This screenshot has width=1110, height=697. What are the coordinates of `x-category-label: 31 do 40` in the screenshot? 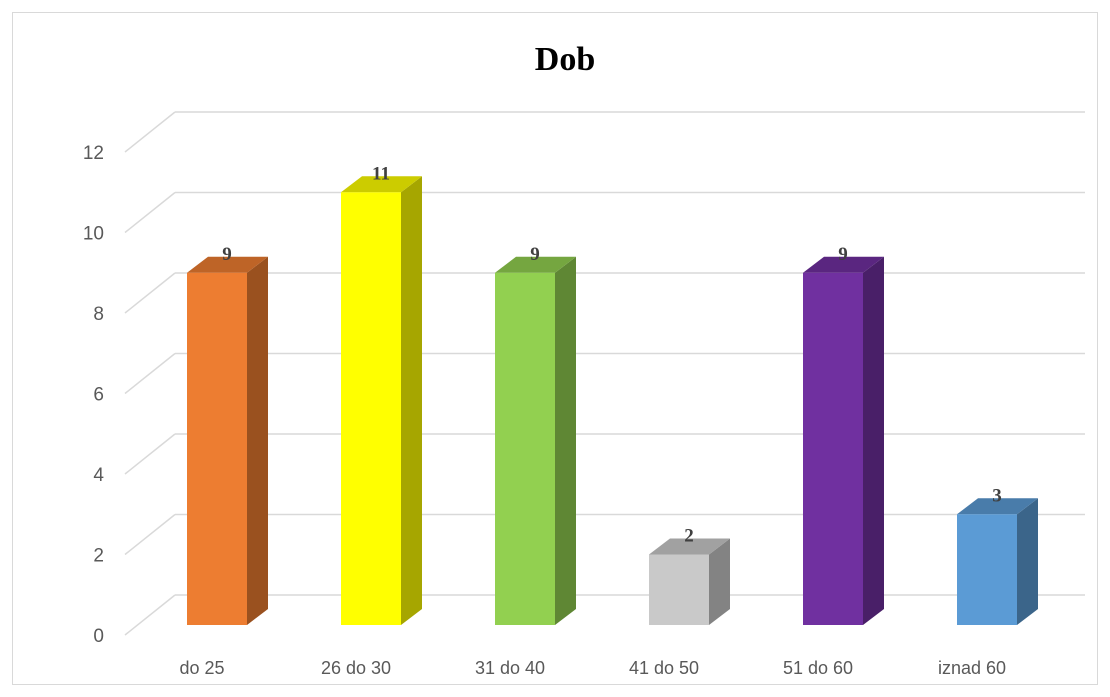 It's located at (510, 668).